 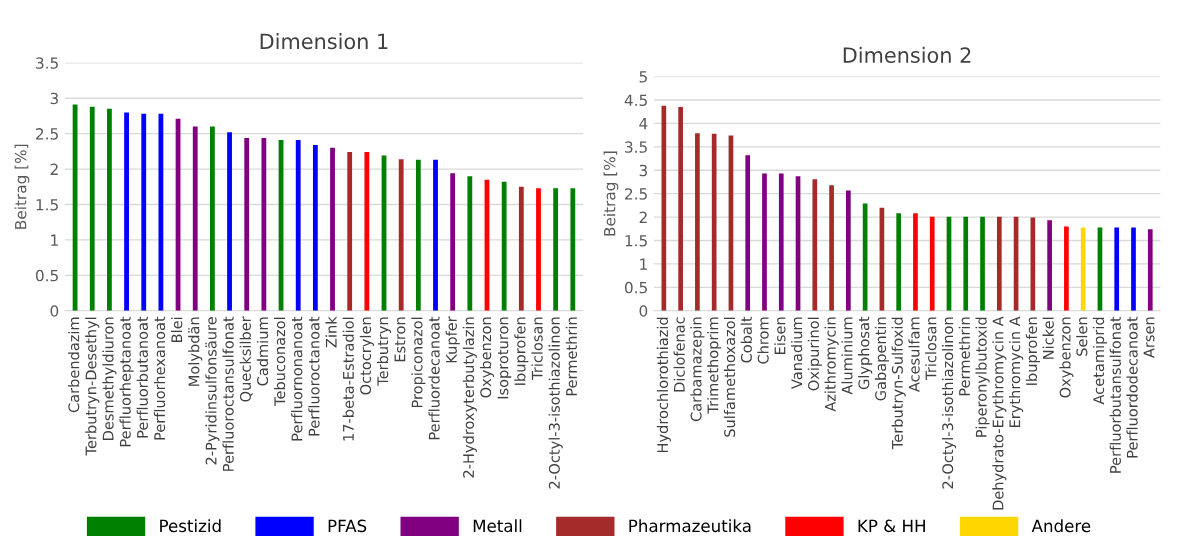 I want to click on x-tick-label: Perfluorbutanoat, so click(x=142, y=377).